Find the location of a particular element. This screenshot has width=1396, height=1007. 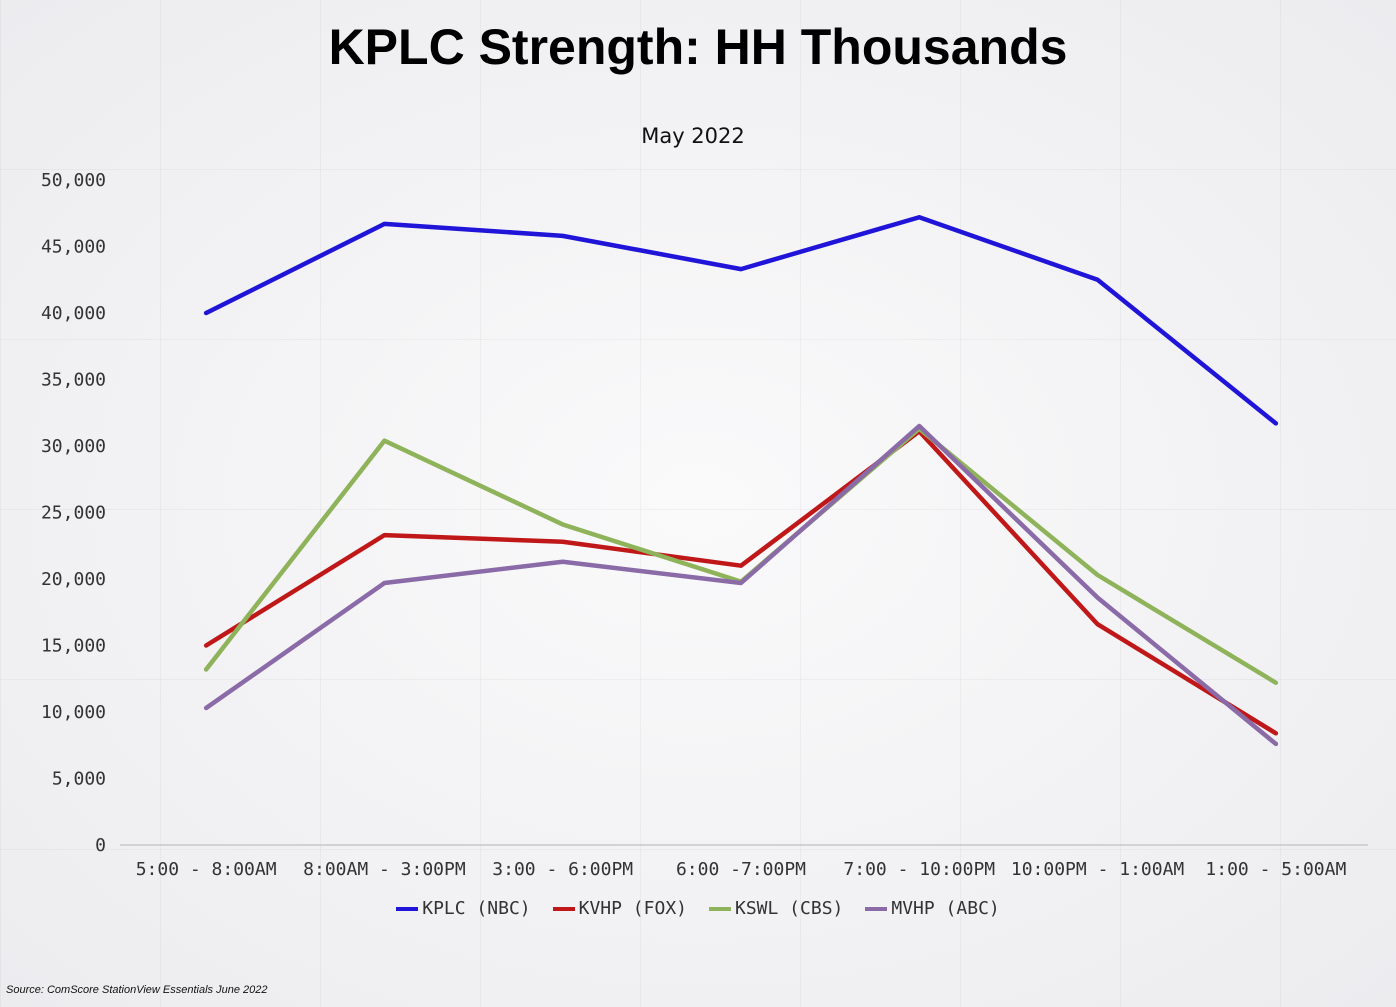

y-tick-label: 25,000 is located at coordinates (73, 513).